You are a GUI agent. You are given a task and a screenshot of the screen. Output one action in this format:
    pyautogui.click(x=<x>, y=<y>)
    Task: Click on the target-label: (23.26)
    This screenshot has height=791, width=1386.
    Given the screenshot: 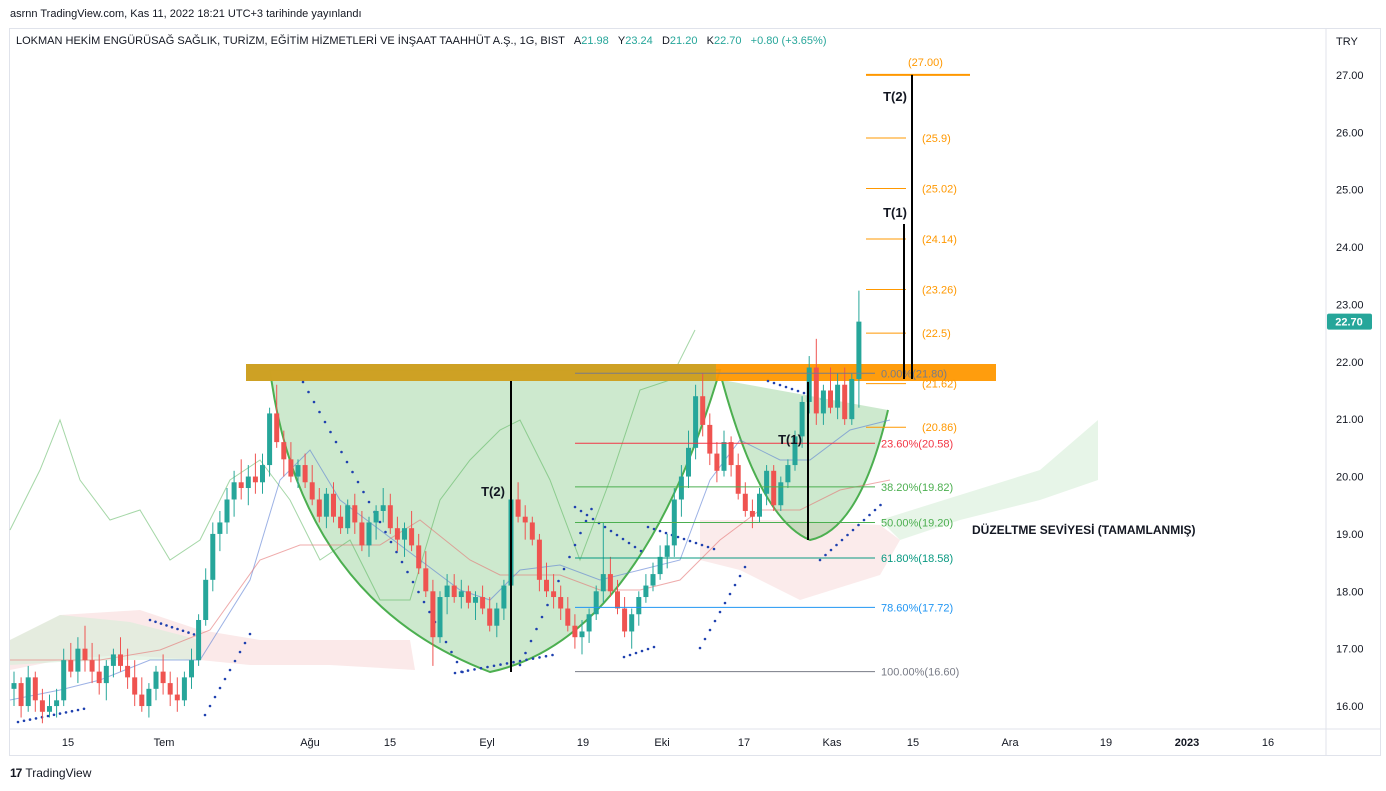 What is the action you would take?
    pyautogui.click(x=939, y=290)
    